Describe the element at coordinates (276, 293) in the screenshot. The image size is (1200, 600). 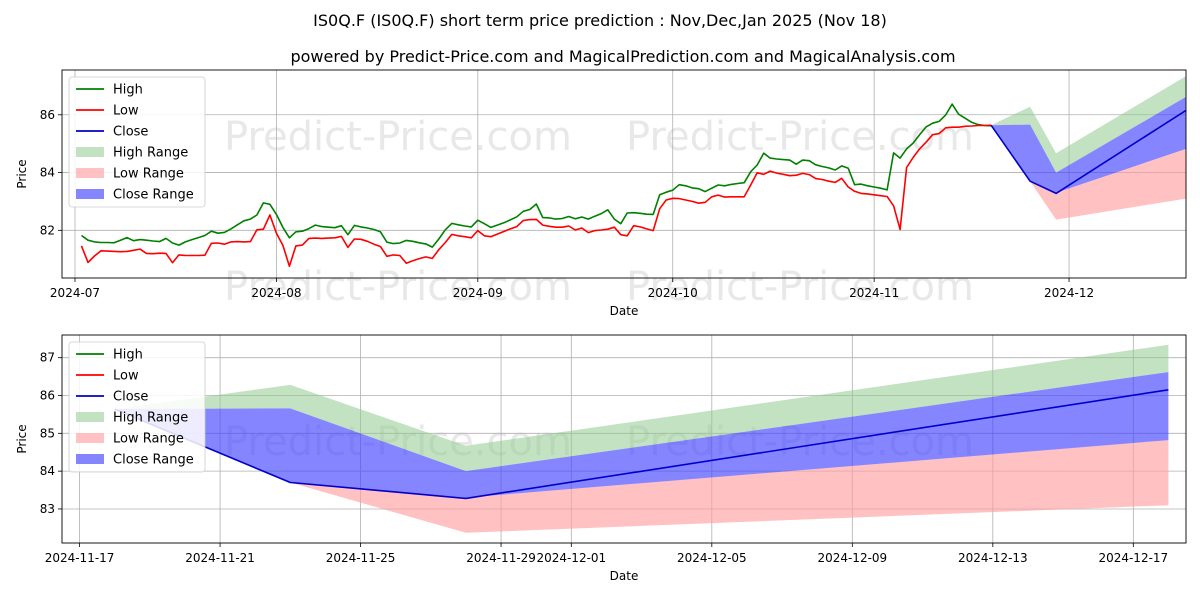
I see `x-tick-label: 2024-08` at that location.